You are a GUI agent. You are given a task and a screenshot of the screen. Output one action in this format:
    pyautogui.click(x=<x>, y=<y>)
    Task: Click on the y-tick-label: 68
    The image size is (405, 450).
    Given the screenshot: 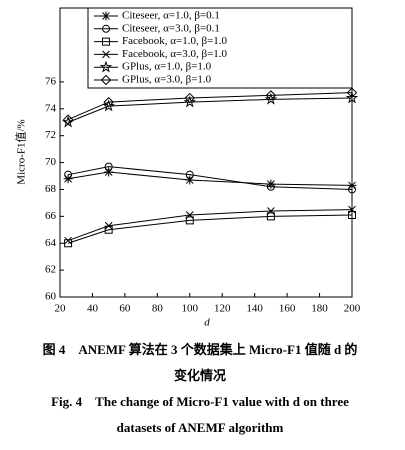 What is the action you would take?
    pyautogui.click(x=51, y=189)
    